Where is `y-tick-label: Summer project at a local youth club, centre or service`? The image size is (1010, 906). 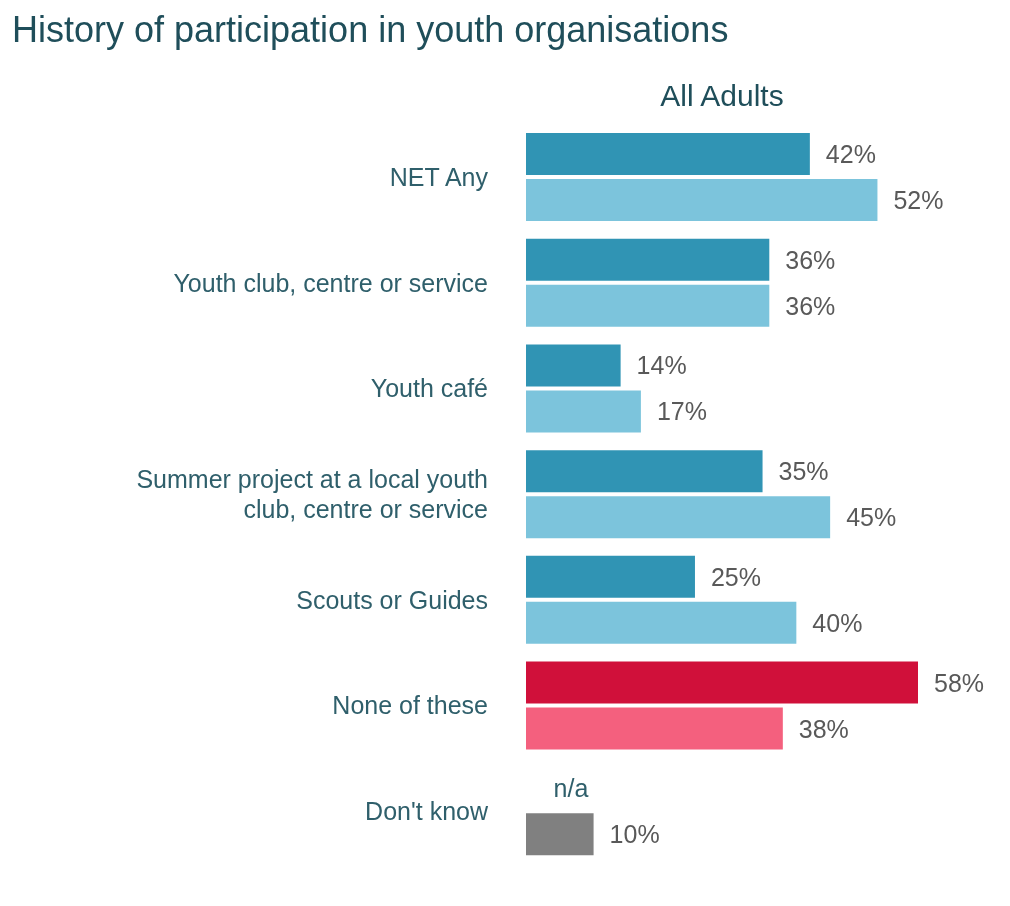
y-tick-label: Summer project at a local youth club, centre or service is located at coordinates (312, 494).